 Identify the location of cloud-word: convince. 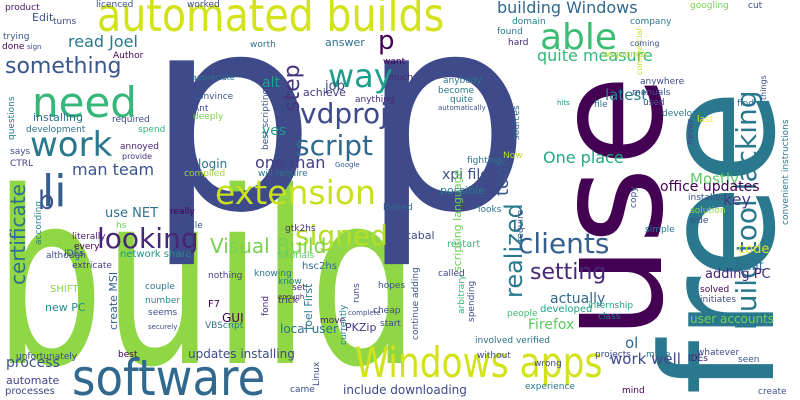
(213, 97).